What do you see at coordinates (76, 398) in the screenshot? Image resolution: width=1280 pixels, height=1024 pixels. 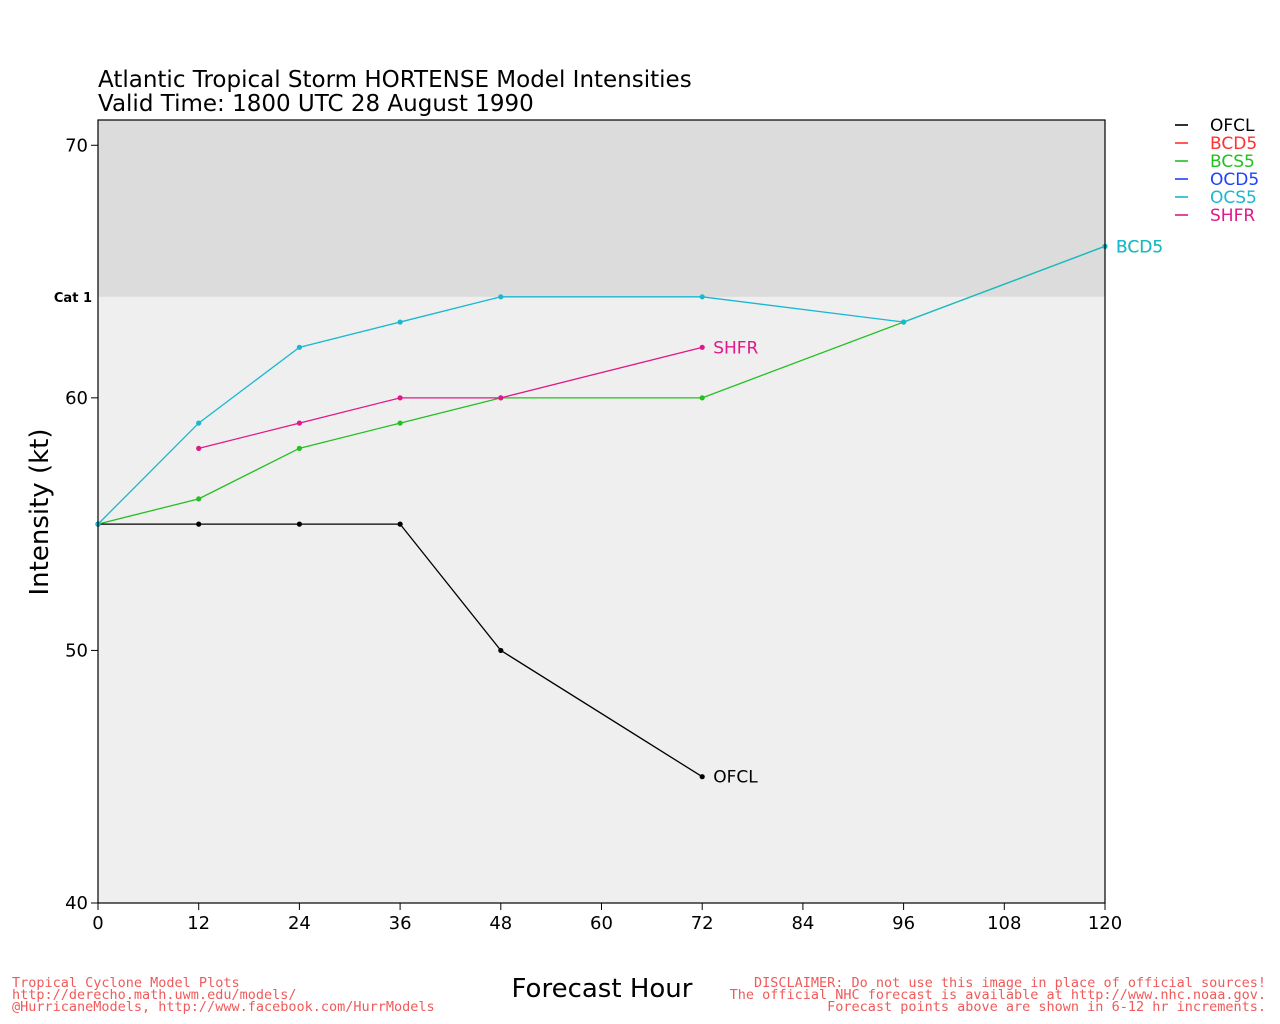 I see `y-tick-label: 60` at bounding box center [76, 398].